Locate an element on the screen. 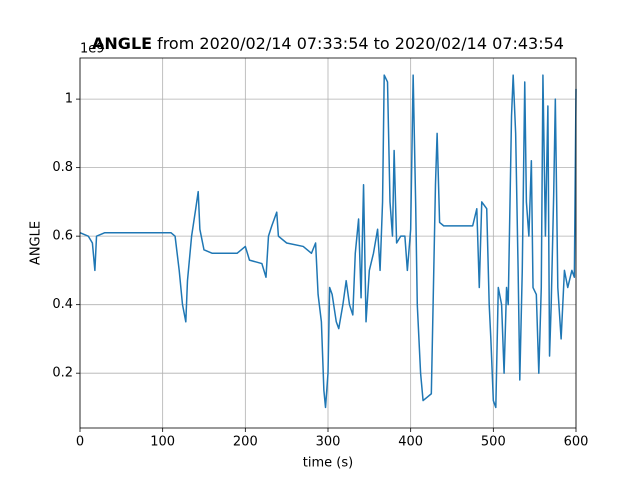 The width and height of the screenshot is (640, 480). y-offset-label: 1e9 is located at coordinates (92, 49).